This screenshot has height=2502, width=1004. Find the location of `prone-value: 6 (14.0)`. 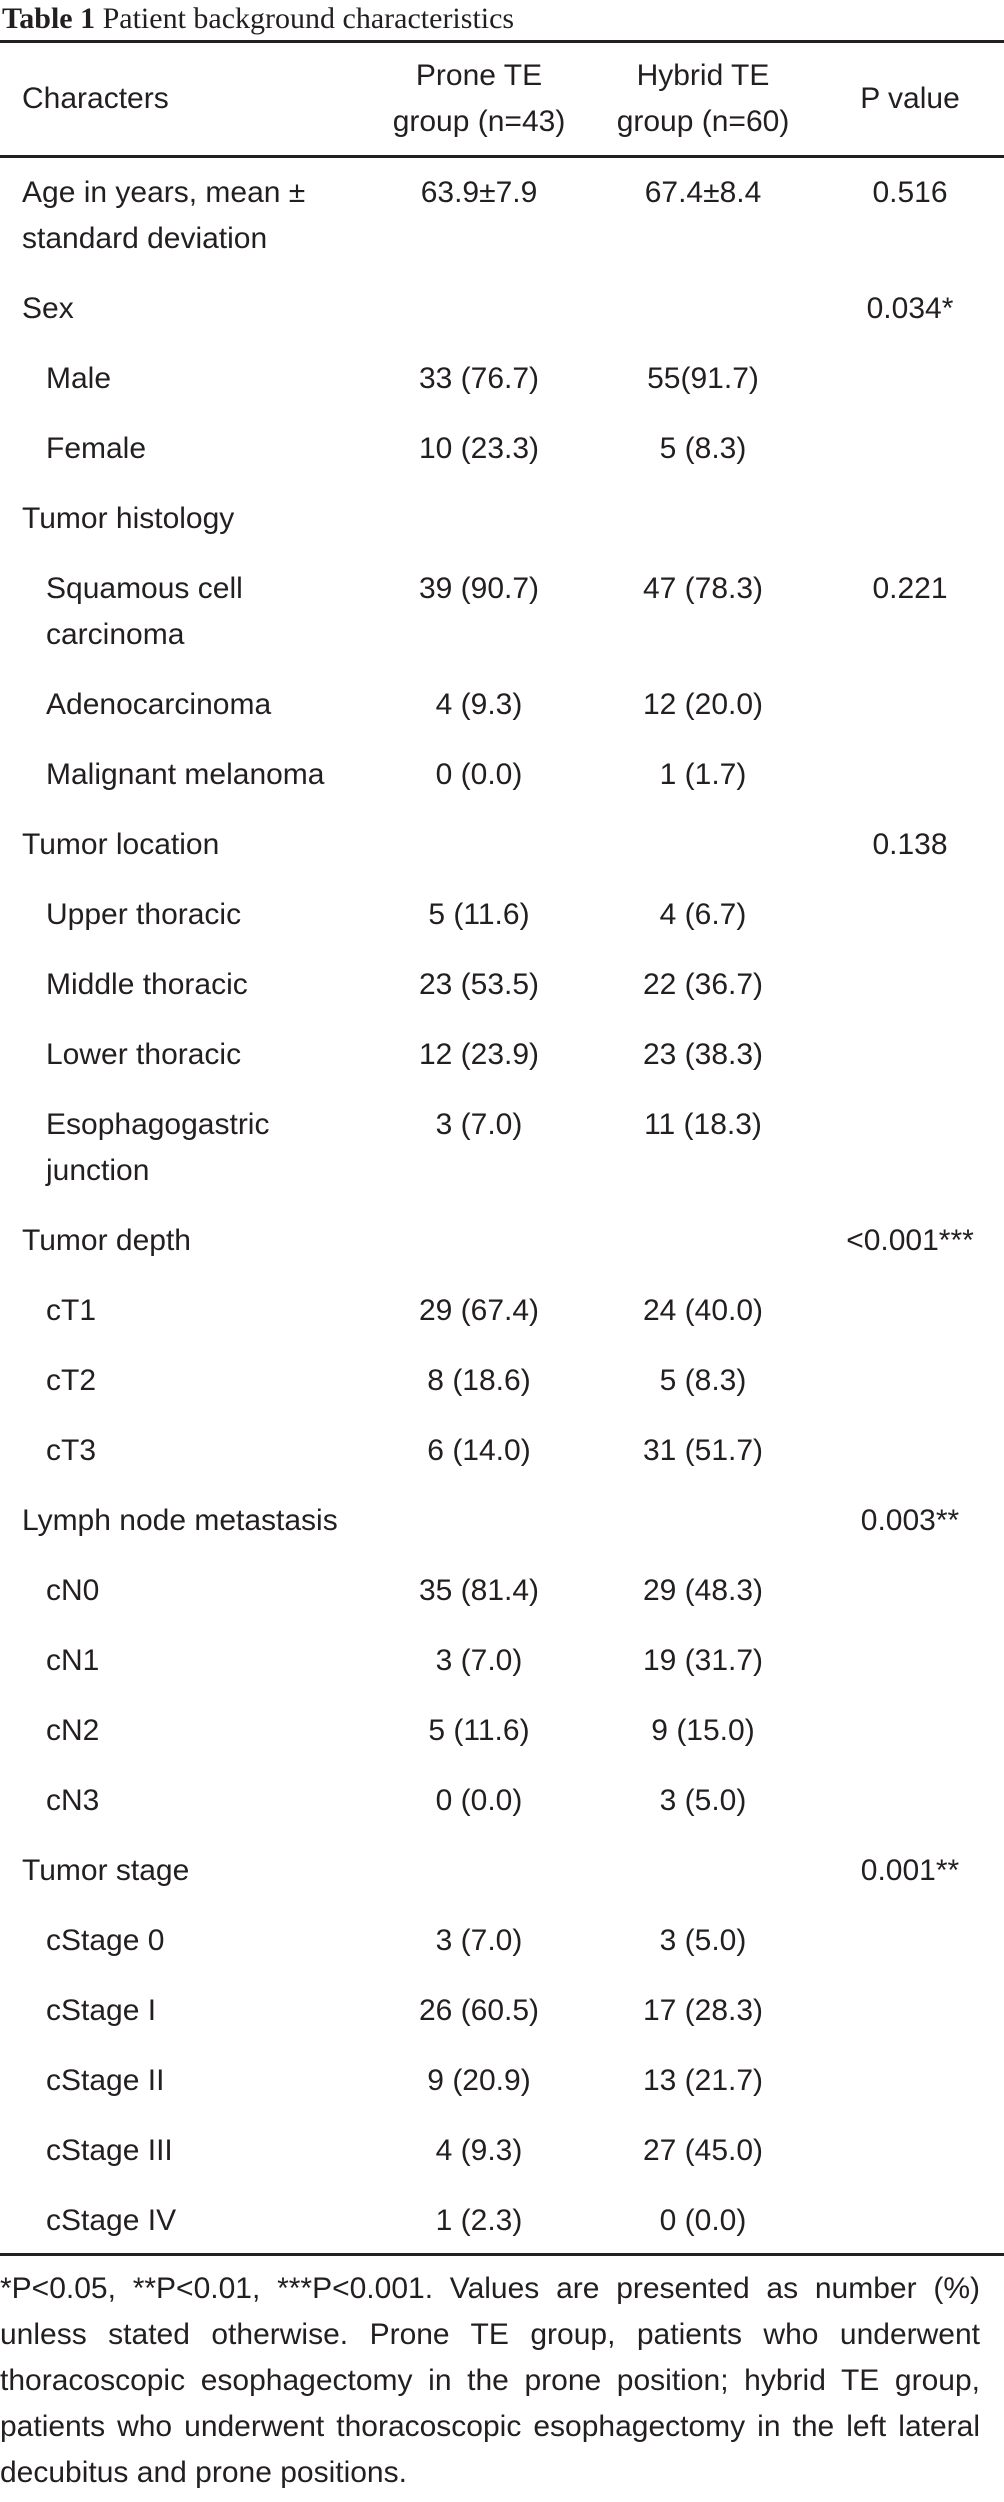

prone-value: 6 (14.0) is located at coordinates (479, 1450).